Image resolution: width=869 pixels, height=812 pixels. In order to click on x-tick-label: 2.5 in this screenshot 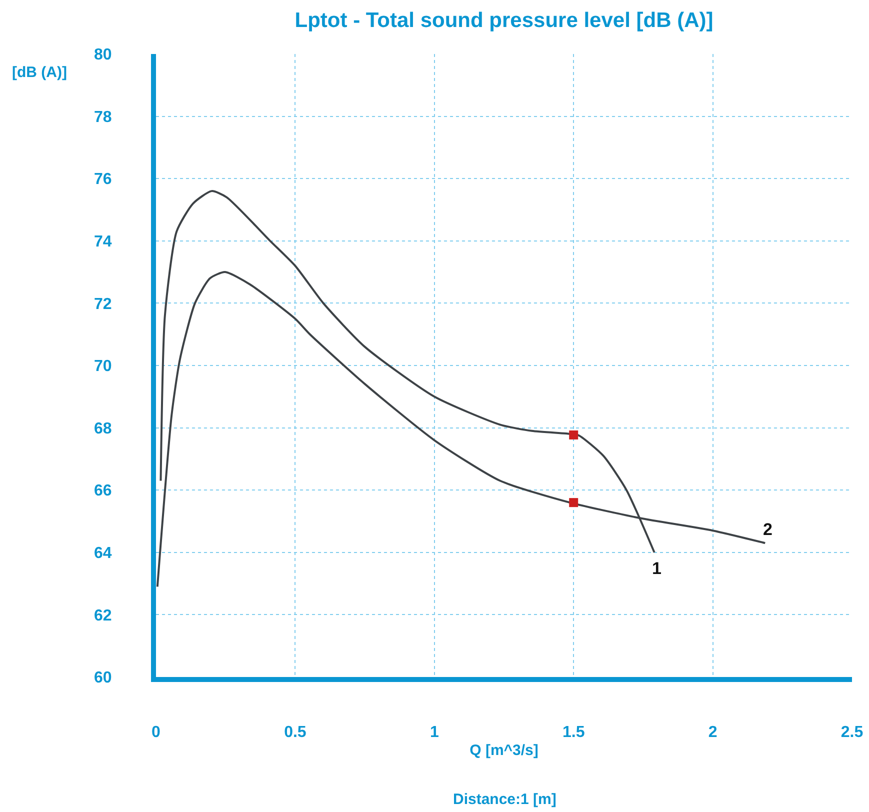, I will do `click(852, 733)`.